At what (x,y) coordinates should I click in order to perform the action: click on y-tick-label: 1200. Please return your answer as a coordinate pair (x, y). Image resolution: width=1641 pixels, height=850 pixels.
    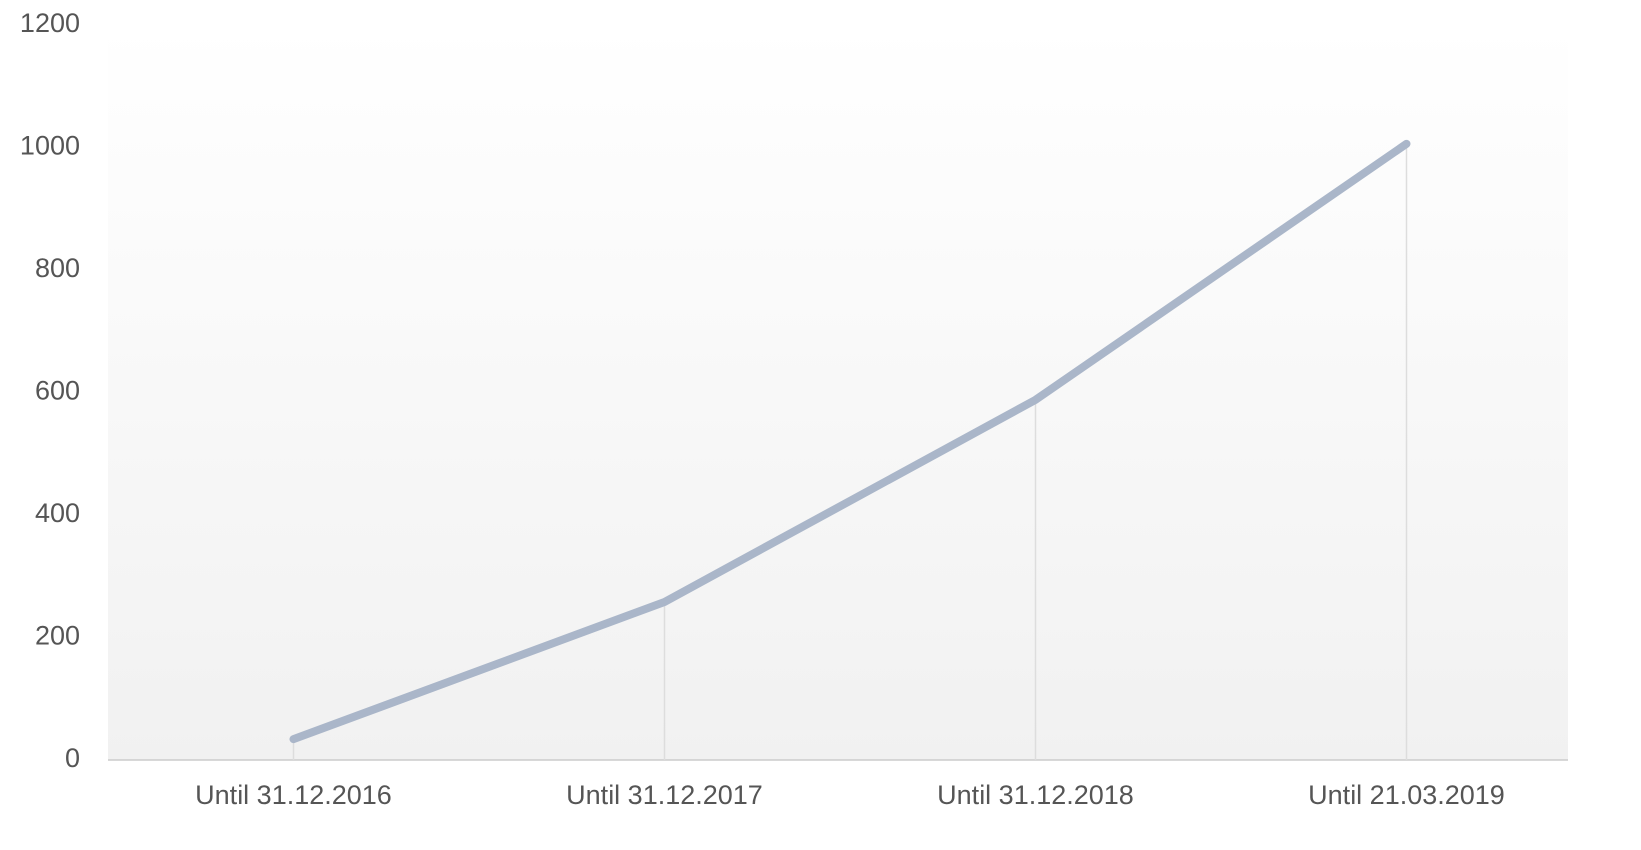
    Looking at the image, I should click on (50, 23).